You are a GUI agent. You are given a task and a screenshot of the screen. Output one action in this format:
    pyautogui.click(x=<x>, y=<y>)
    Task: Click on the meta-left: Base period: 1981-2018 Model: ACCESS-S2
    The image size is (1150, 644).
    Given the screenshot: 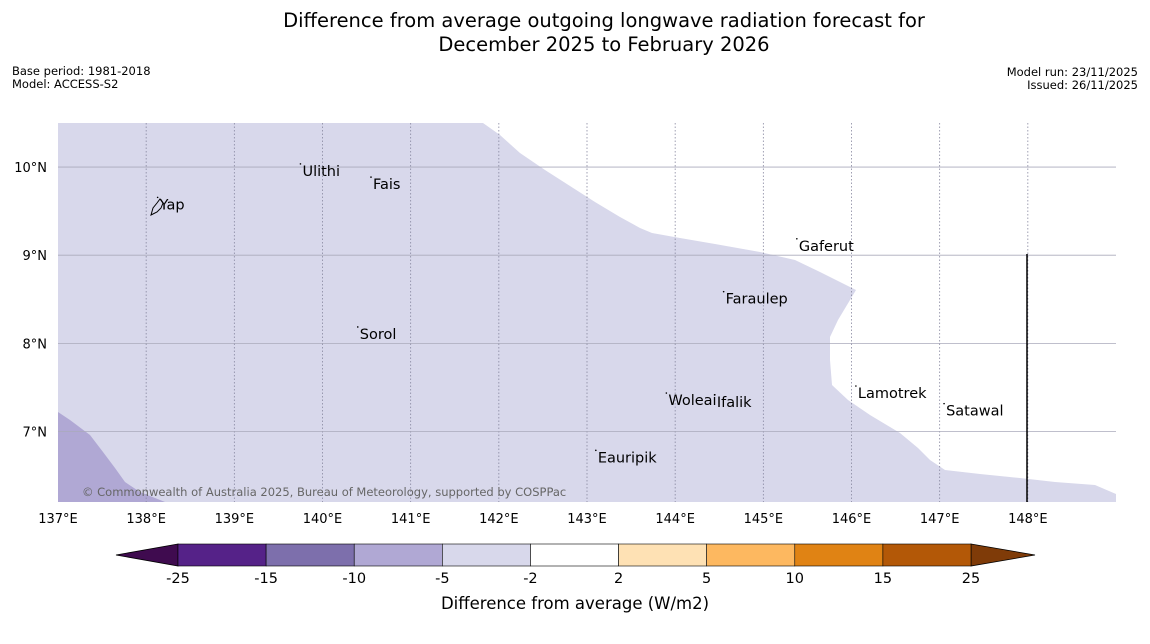 What is the action you would take?
    pyautogui.click(x=81, y=78)
    